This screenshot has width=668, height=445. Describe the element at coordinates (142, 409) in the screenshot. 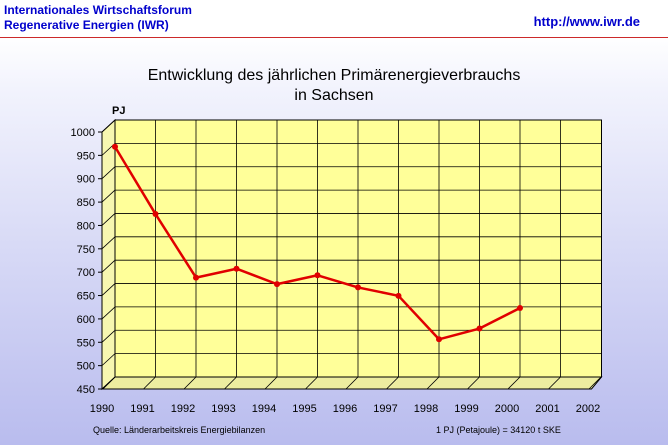

I see `x-tick-label: 1991` at that location.